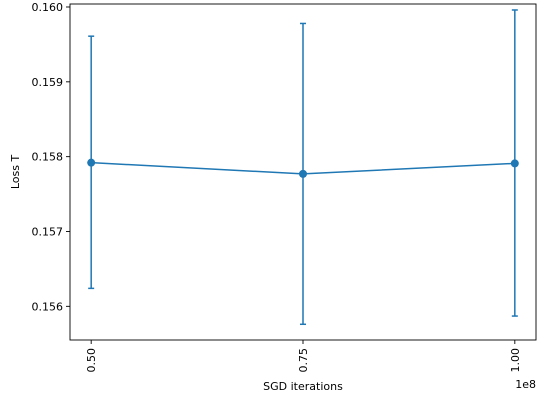 The image size is (538, 398). I want to click on x-axis-label: SGD iterations, so click(303, 386).